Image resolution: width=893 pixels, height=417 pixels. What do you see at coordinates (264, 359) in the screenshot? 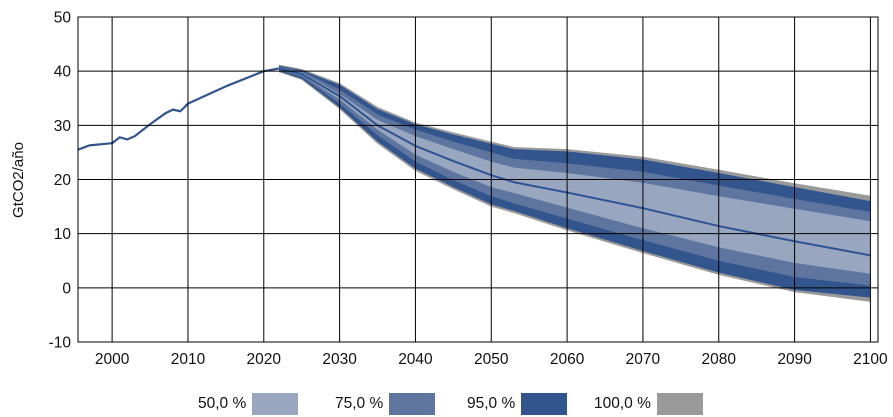
I see `x-tick-label: 2020` at bounding box center [264, 359].